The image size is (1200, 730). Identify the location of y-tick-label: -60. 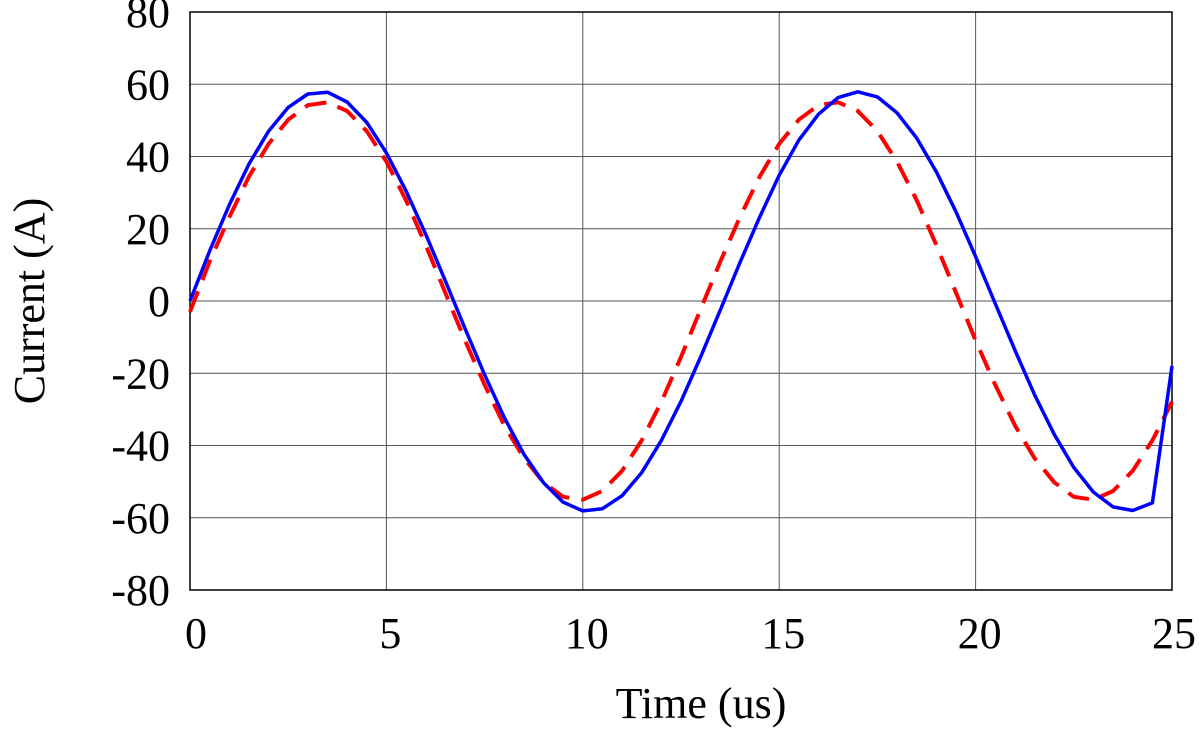
(140, 518).